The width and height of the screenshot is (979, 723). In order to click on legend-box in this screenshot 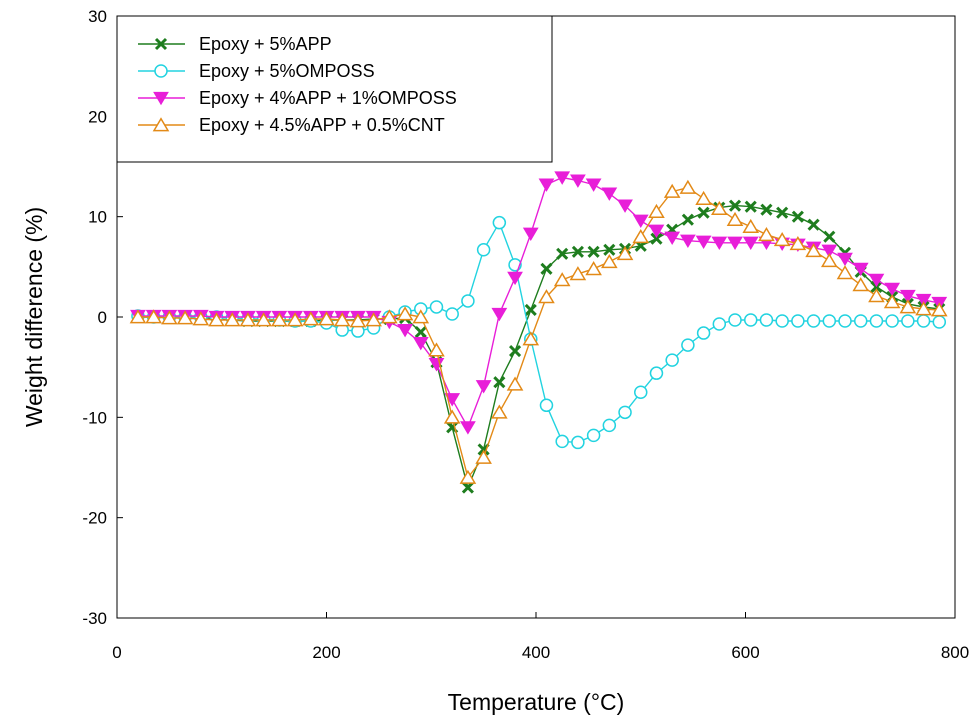, I will do `click(334, 89)`.